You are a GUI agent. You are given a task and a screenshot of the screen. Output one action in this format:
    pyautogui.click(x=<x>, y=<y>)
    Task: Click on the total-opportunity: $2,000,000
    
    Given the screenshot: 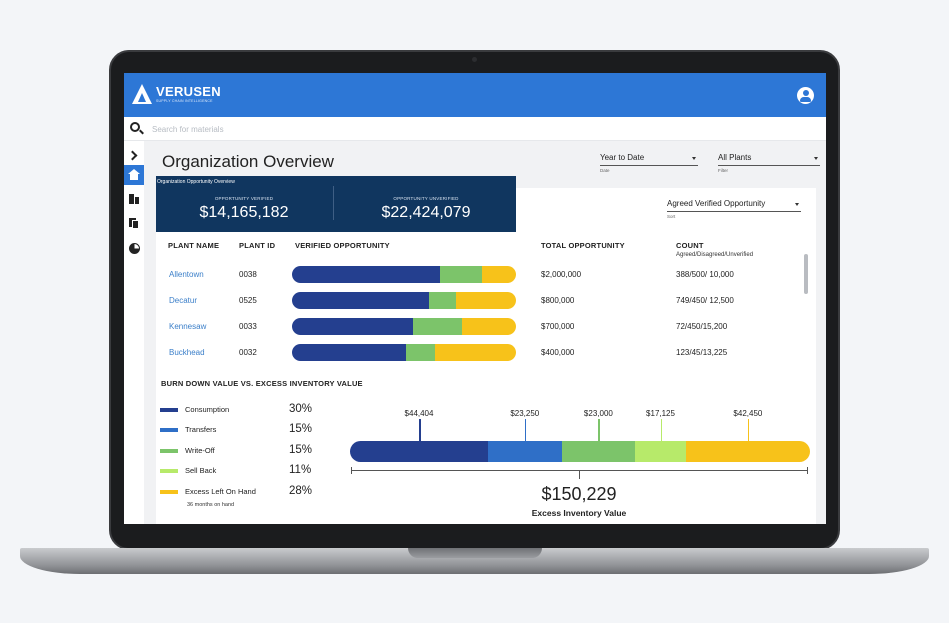 What is the action you would take?
    pyautogui.click(x=561, y=274)
    